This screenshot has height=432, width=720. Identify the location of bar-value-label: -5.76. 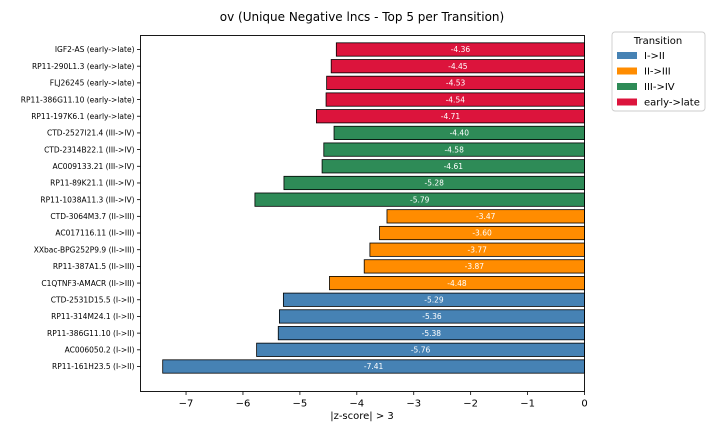
(421, 350).